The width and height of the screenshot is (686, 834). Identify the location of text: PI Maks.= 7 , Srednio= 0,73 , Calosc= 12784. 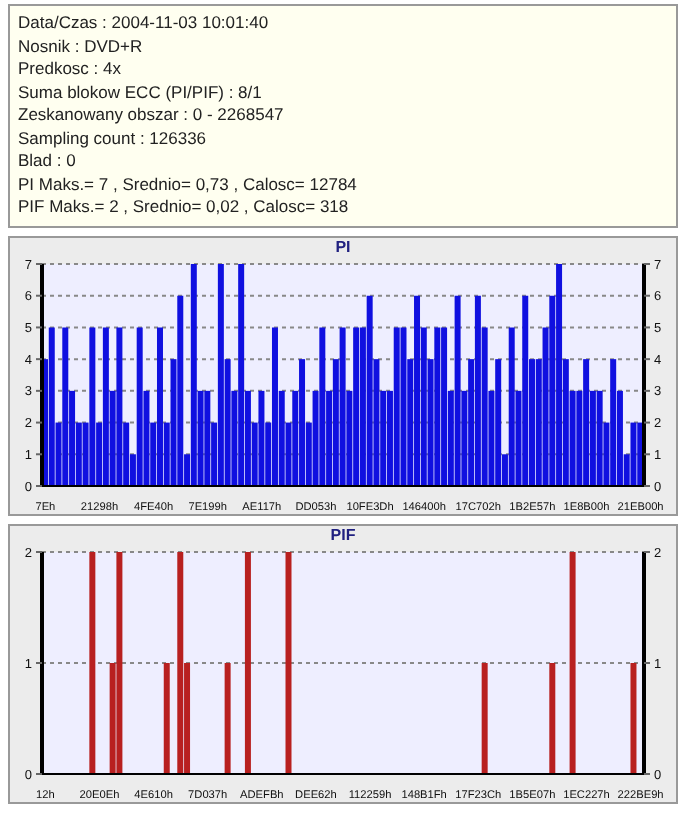
(188, 184).